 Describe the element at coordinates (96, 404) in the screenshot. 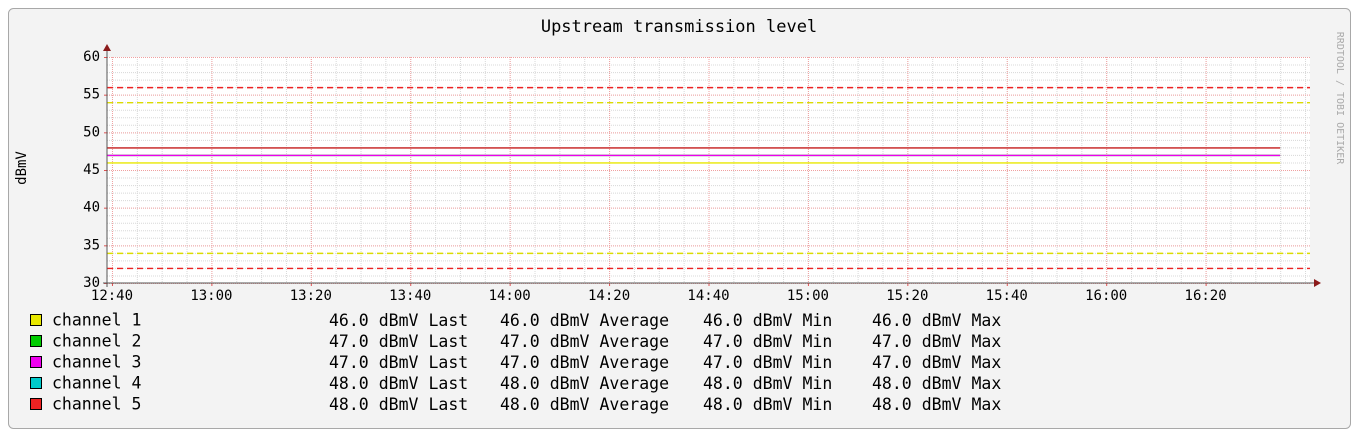

I see `legend-name: channel 5` at that location.